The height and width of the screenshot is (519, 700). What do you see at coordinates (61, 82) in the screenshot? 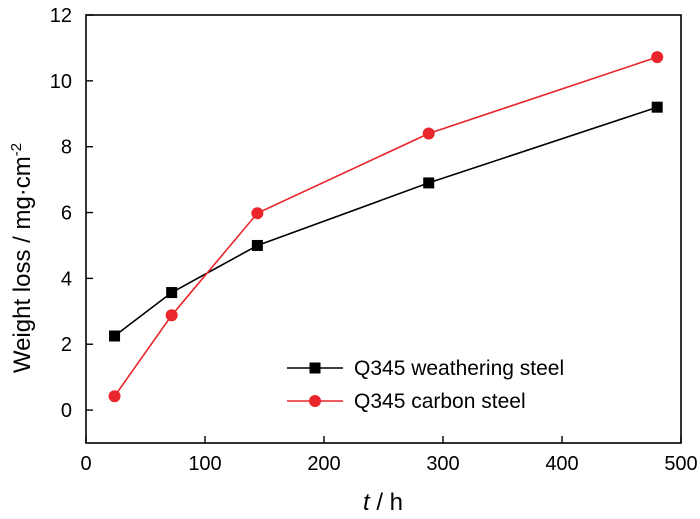
I see `y-tick-label: 10` at bounding box center [61, 82].